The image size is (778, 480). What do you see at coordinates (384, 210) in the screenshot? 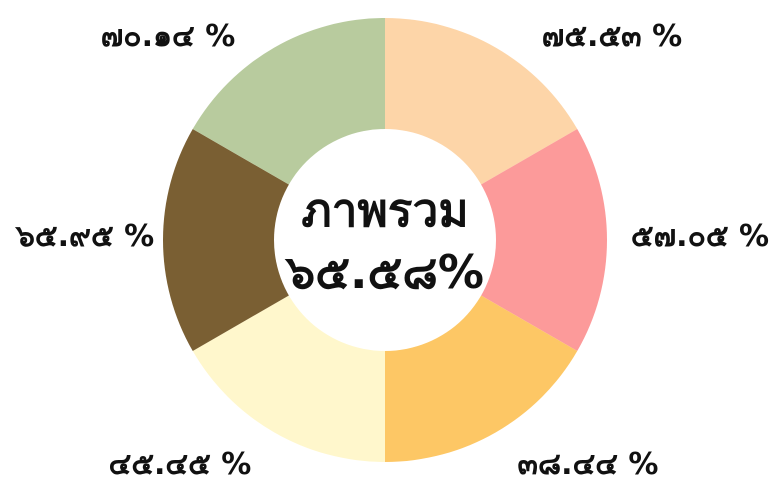
I see `center-title: ภาพรวม` at bounding box center [384, 210].